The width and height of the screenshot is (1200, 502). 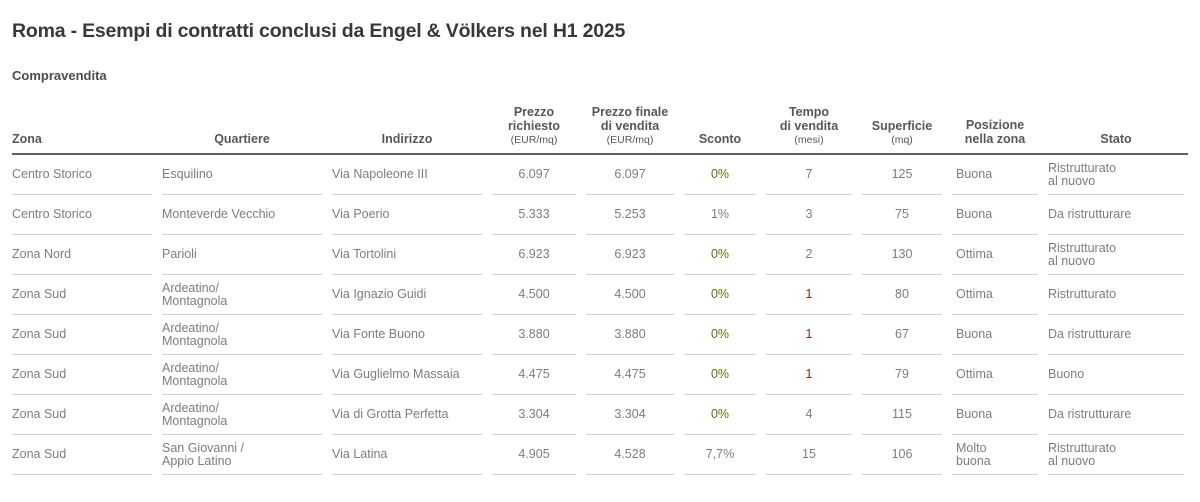 What do you see at coordinates (809, 415) in the screenshot?
I see `cell-tempo: 4` at bounding box center [809, 415].